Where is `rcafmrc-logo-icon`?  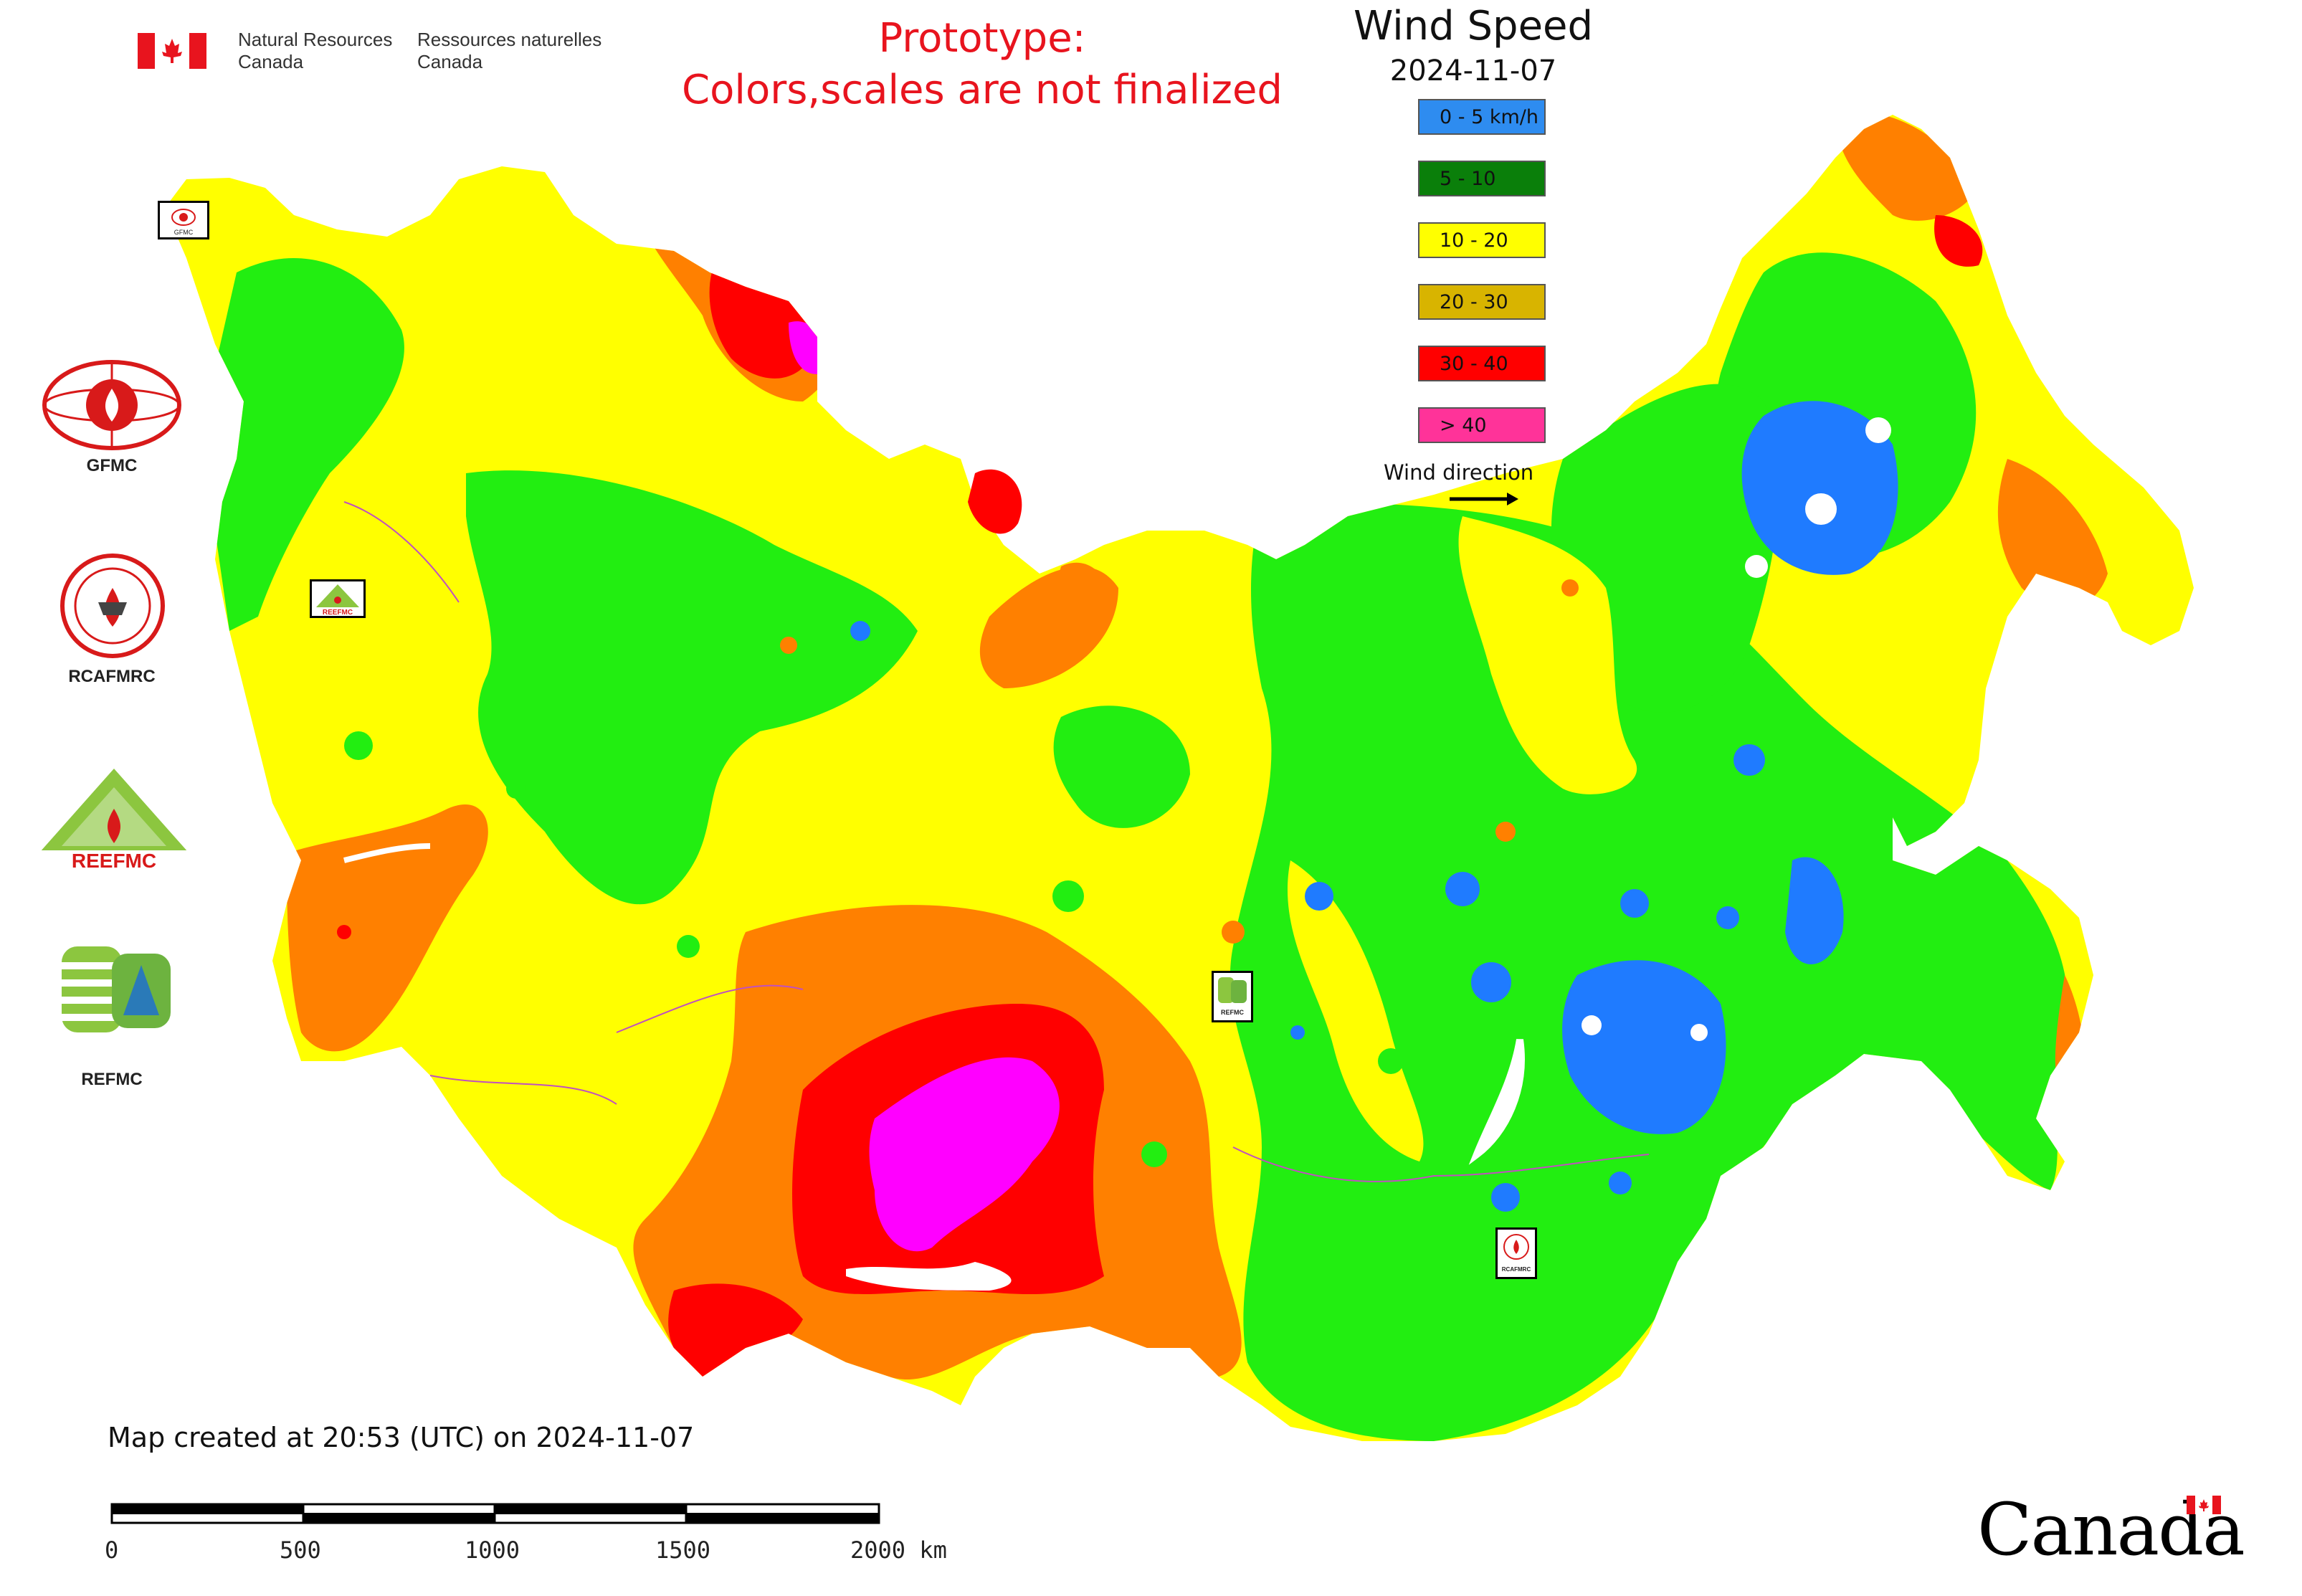
rcafmrc-logo-icon is located at coordinates (113, 607).